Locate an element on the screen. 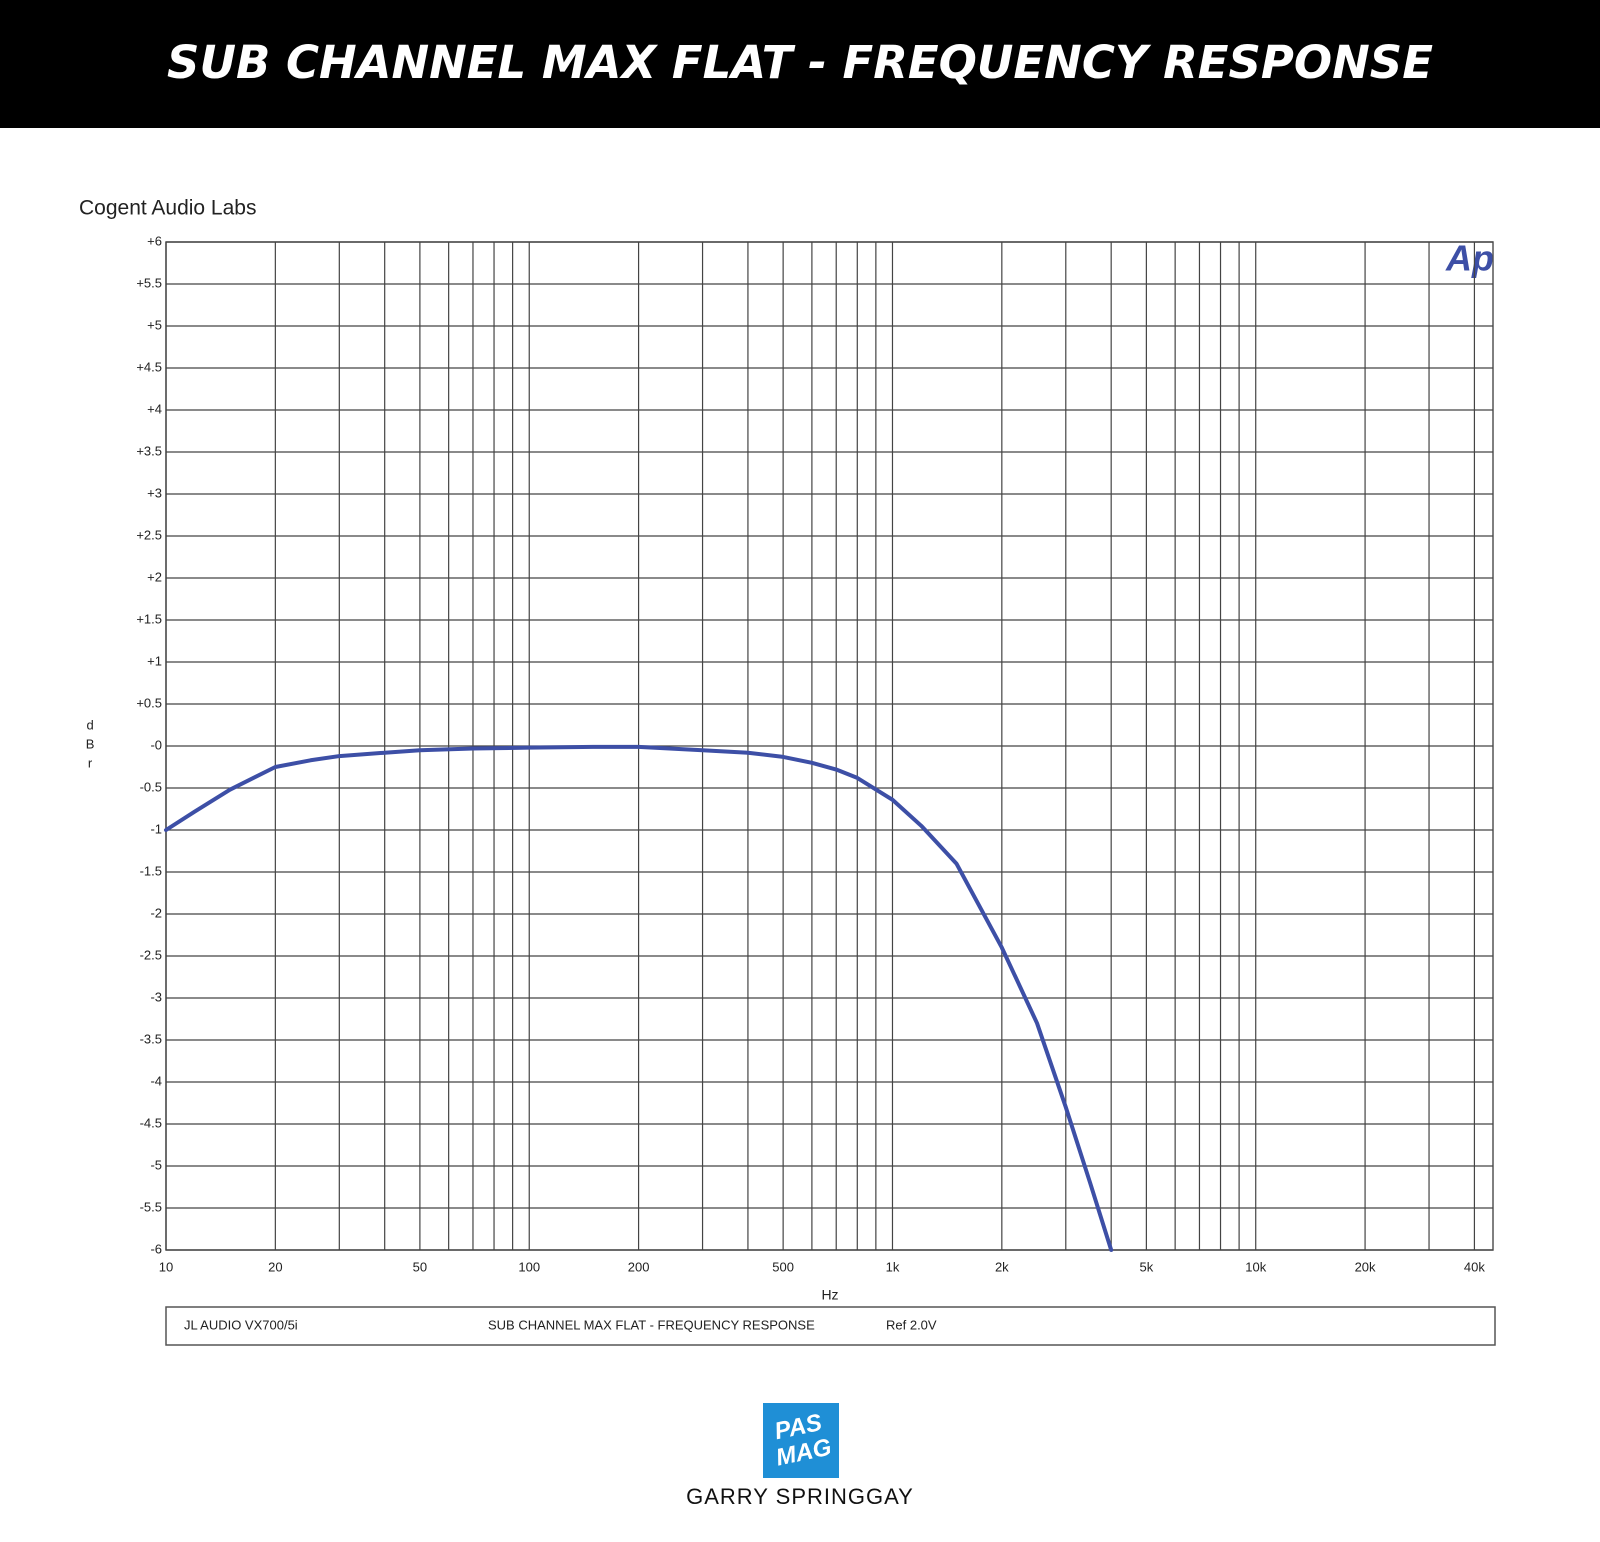 This screenshot has height=1542, width=1600. x-tick-label: 100 is located at coordinates (529, 1266).